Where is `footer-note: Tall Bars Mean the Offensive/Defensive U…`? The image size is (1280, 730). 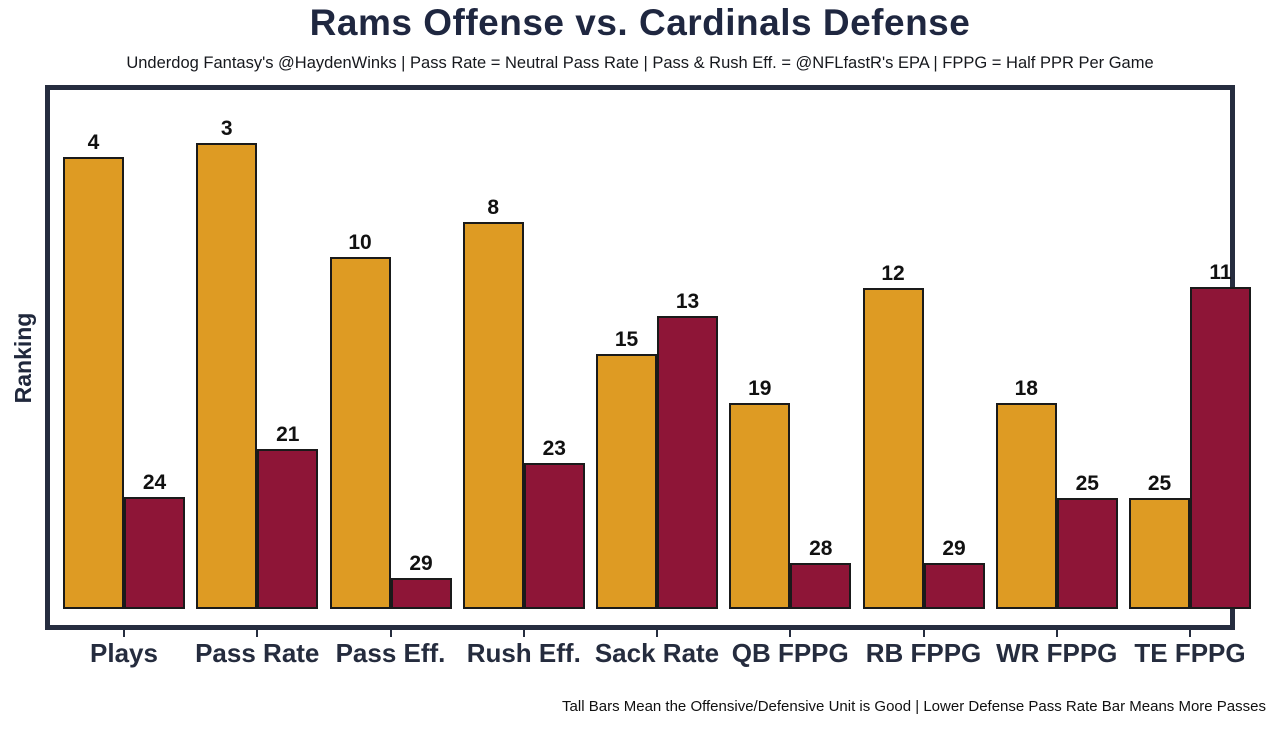
footer-note: Tall Bars Mean the Offensive/Defensive U… is located at coordinates (914, 706).